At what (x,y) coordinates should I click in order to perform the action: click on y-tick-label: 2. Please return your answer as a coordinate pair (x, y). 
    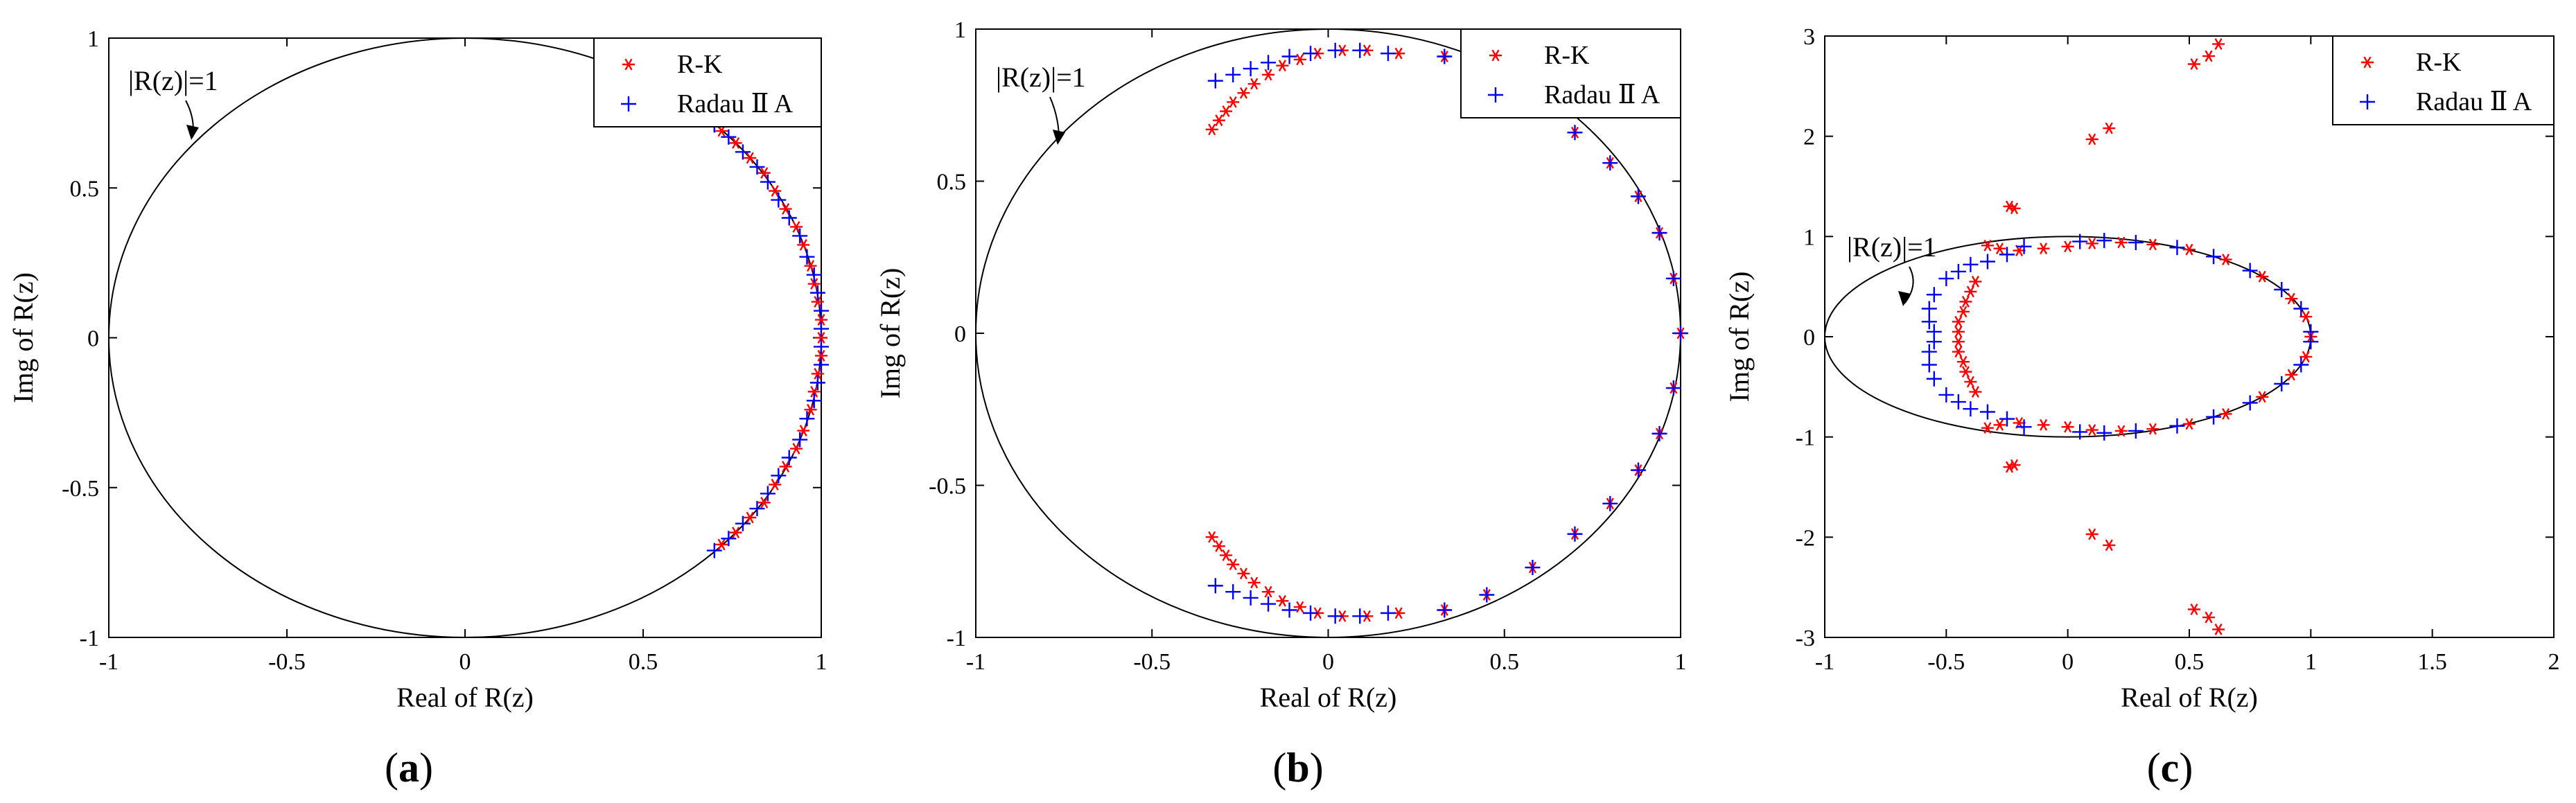
    Looking at the image, I should click on (1809, 137).